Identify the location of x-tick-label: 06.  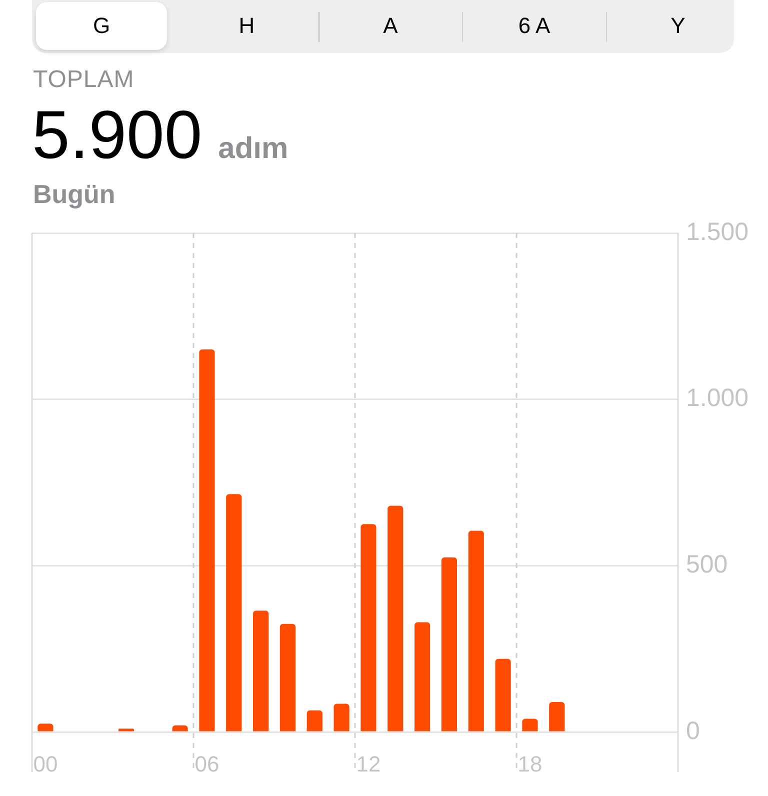
(207, 763).